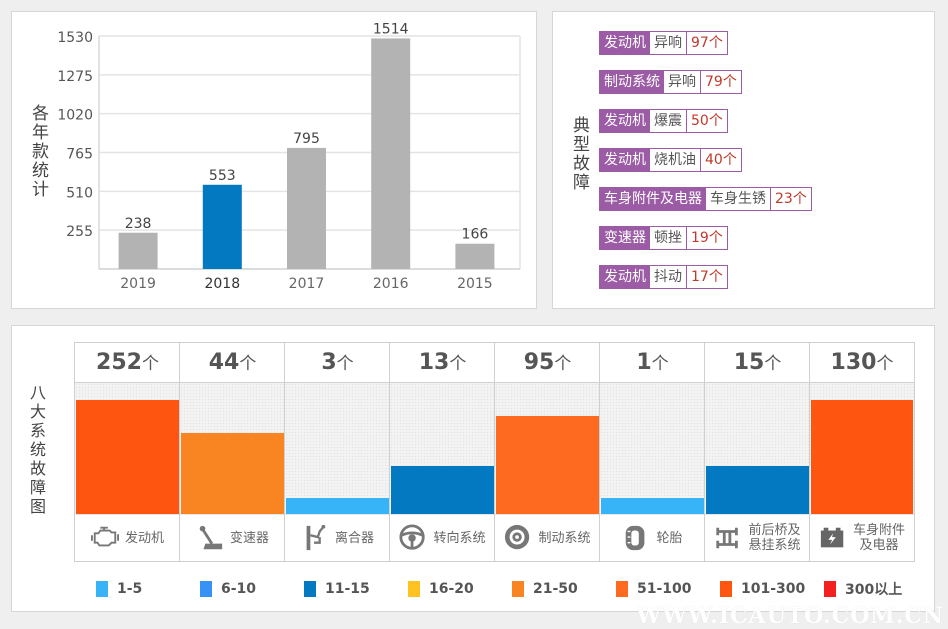 The image size is (948, 629). I want to click on x-tick-label: 2019, so click(138, 284).